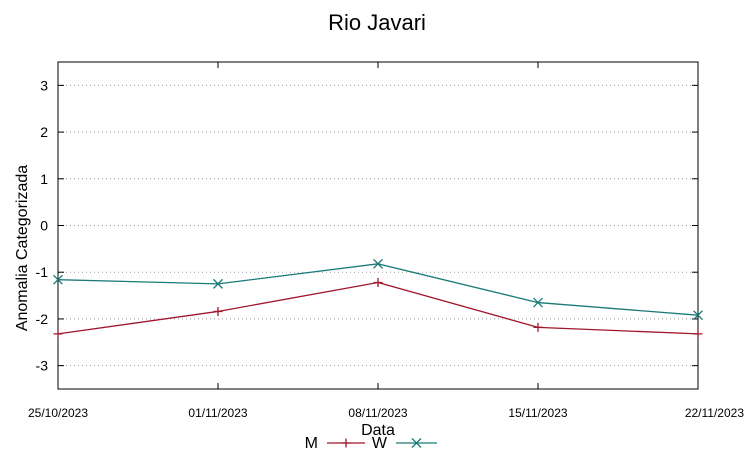  I want to click on legend-label-M: M, so click(311, 443).